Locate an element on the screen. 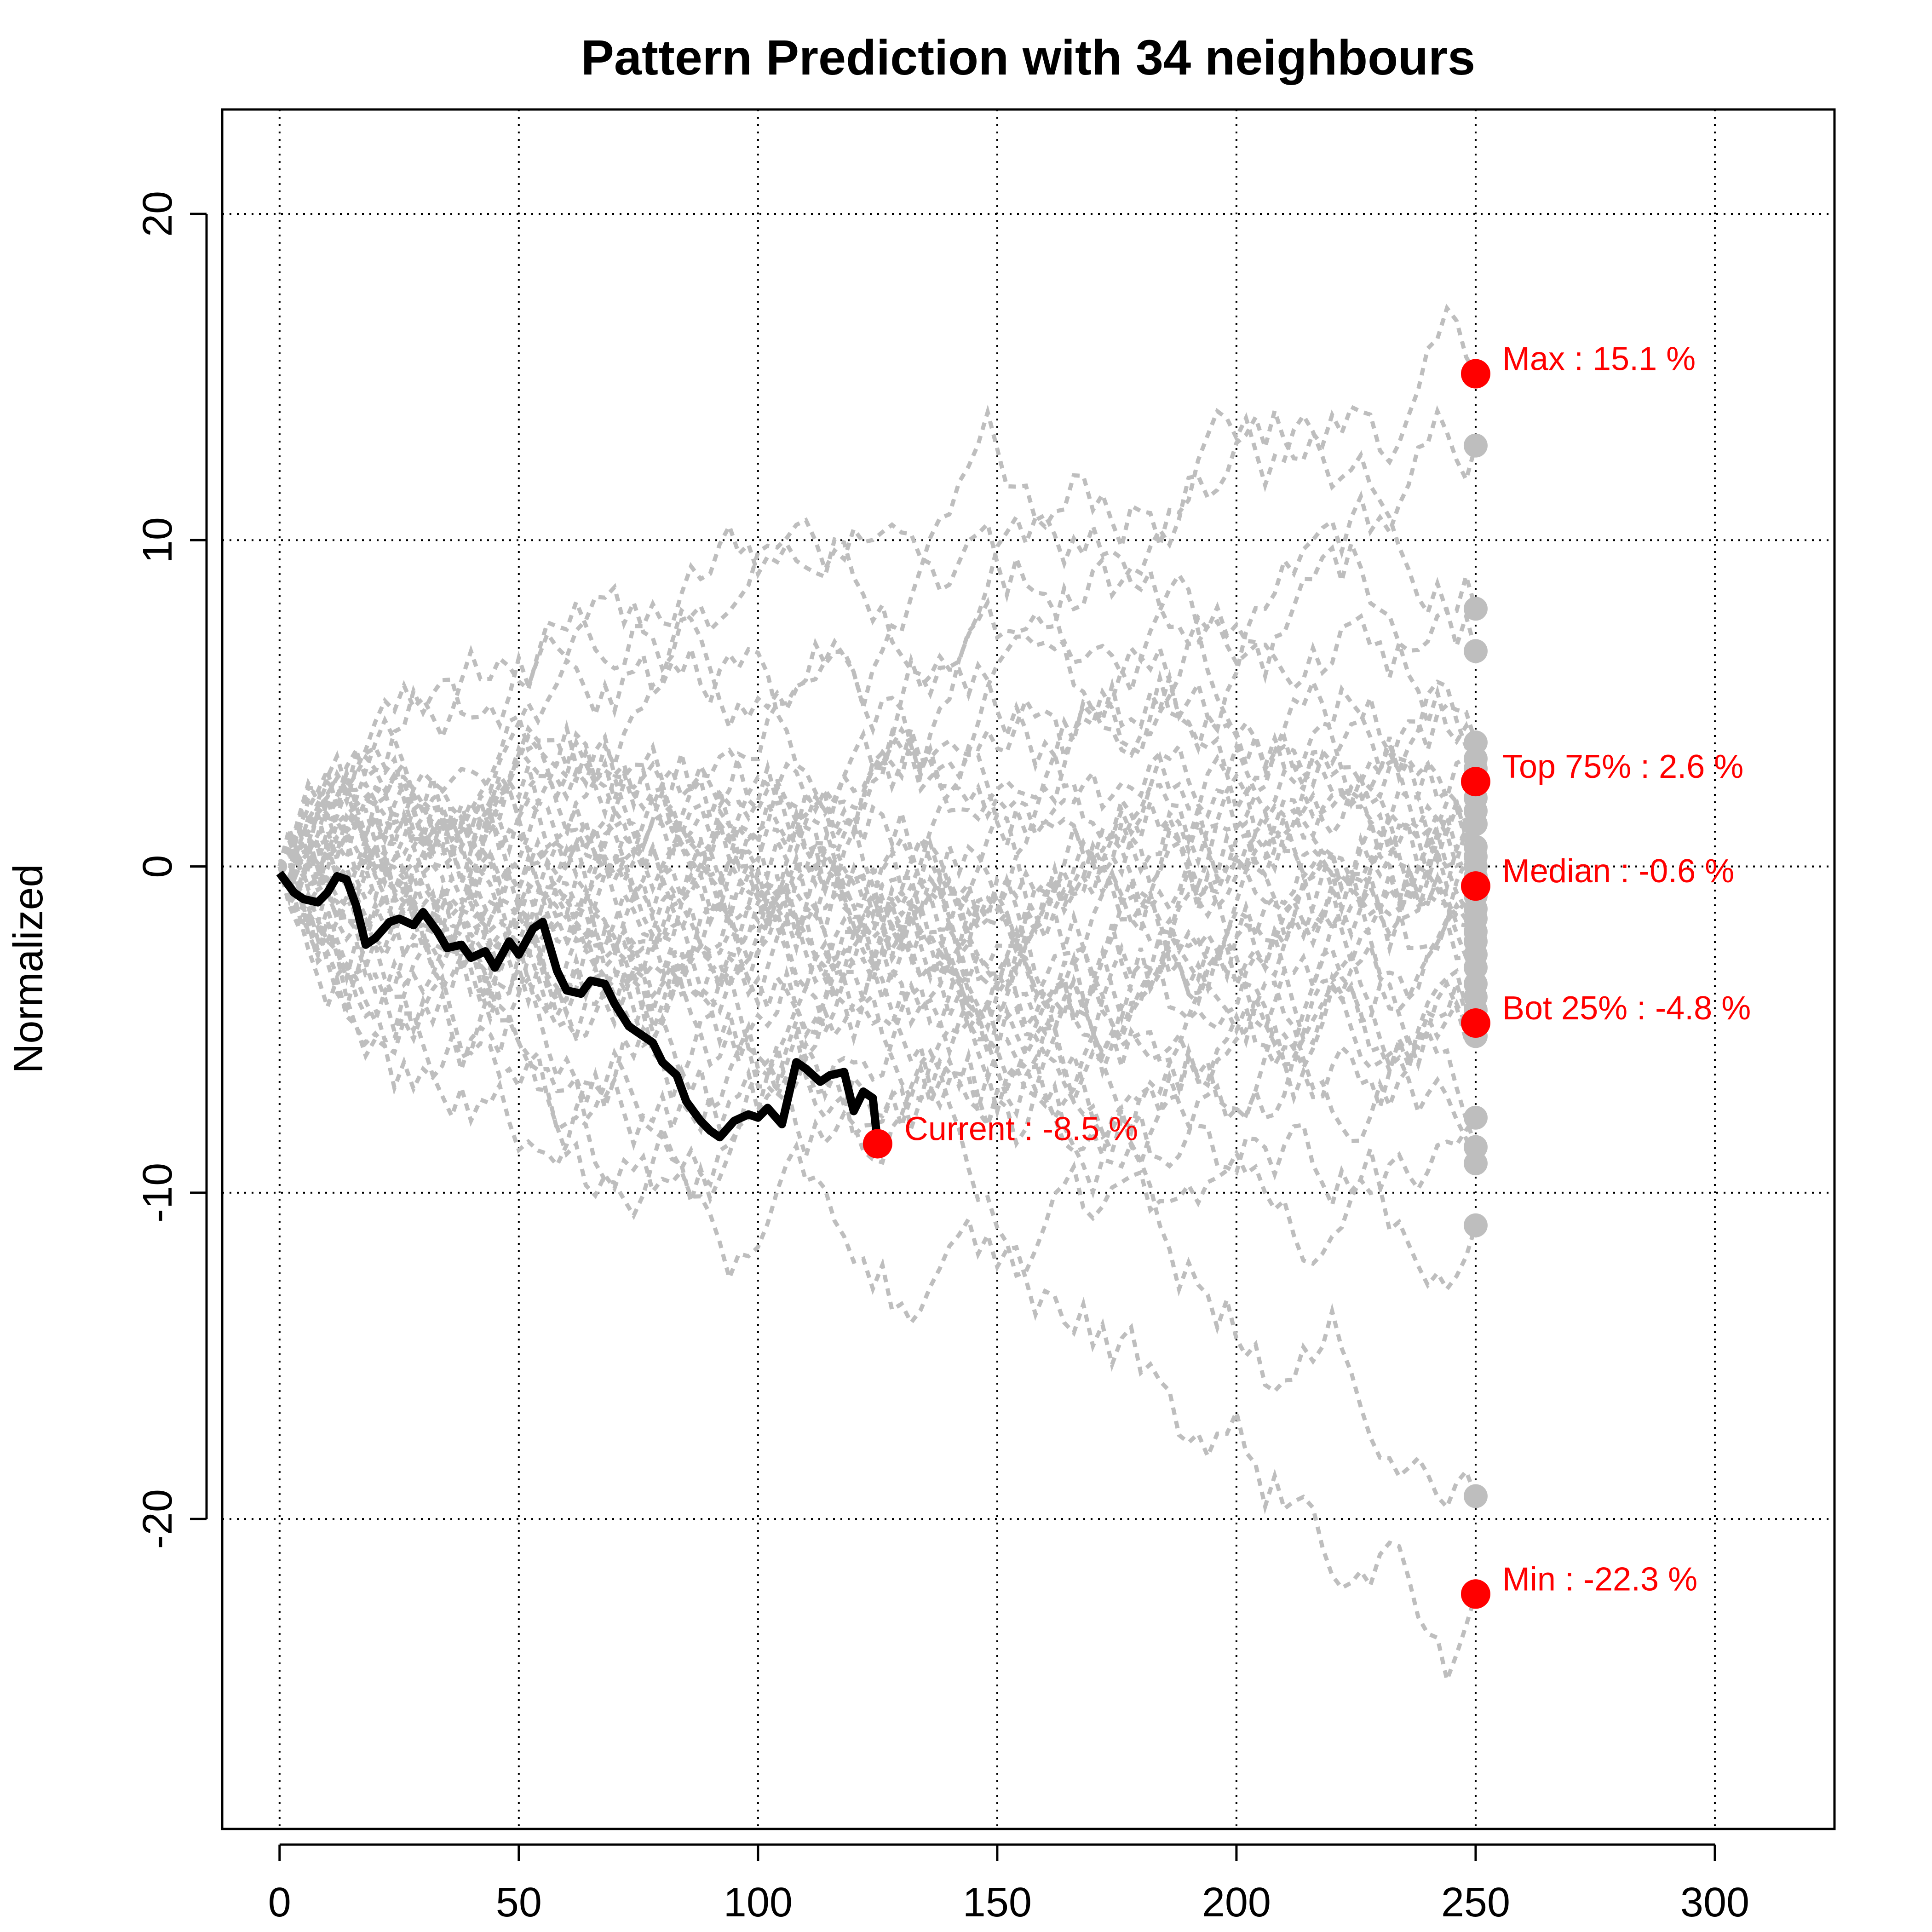 Image resolution: width=1932 pixels, height=1932 pixels. y-tick-label: -10 is located at coordinates (158, 1193).